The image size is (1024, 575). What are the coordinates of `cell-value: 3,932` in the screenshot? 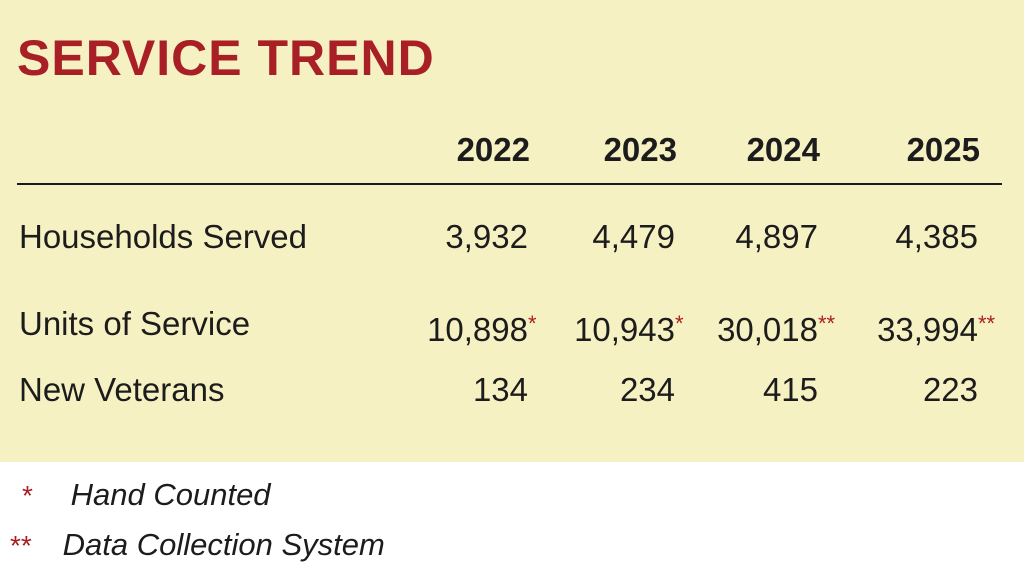 It's located at (486, 236).